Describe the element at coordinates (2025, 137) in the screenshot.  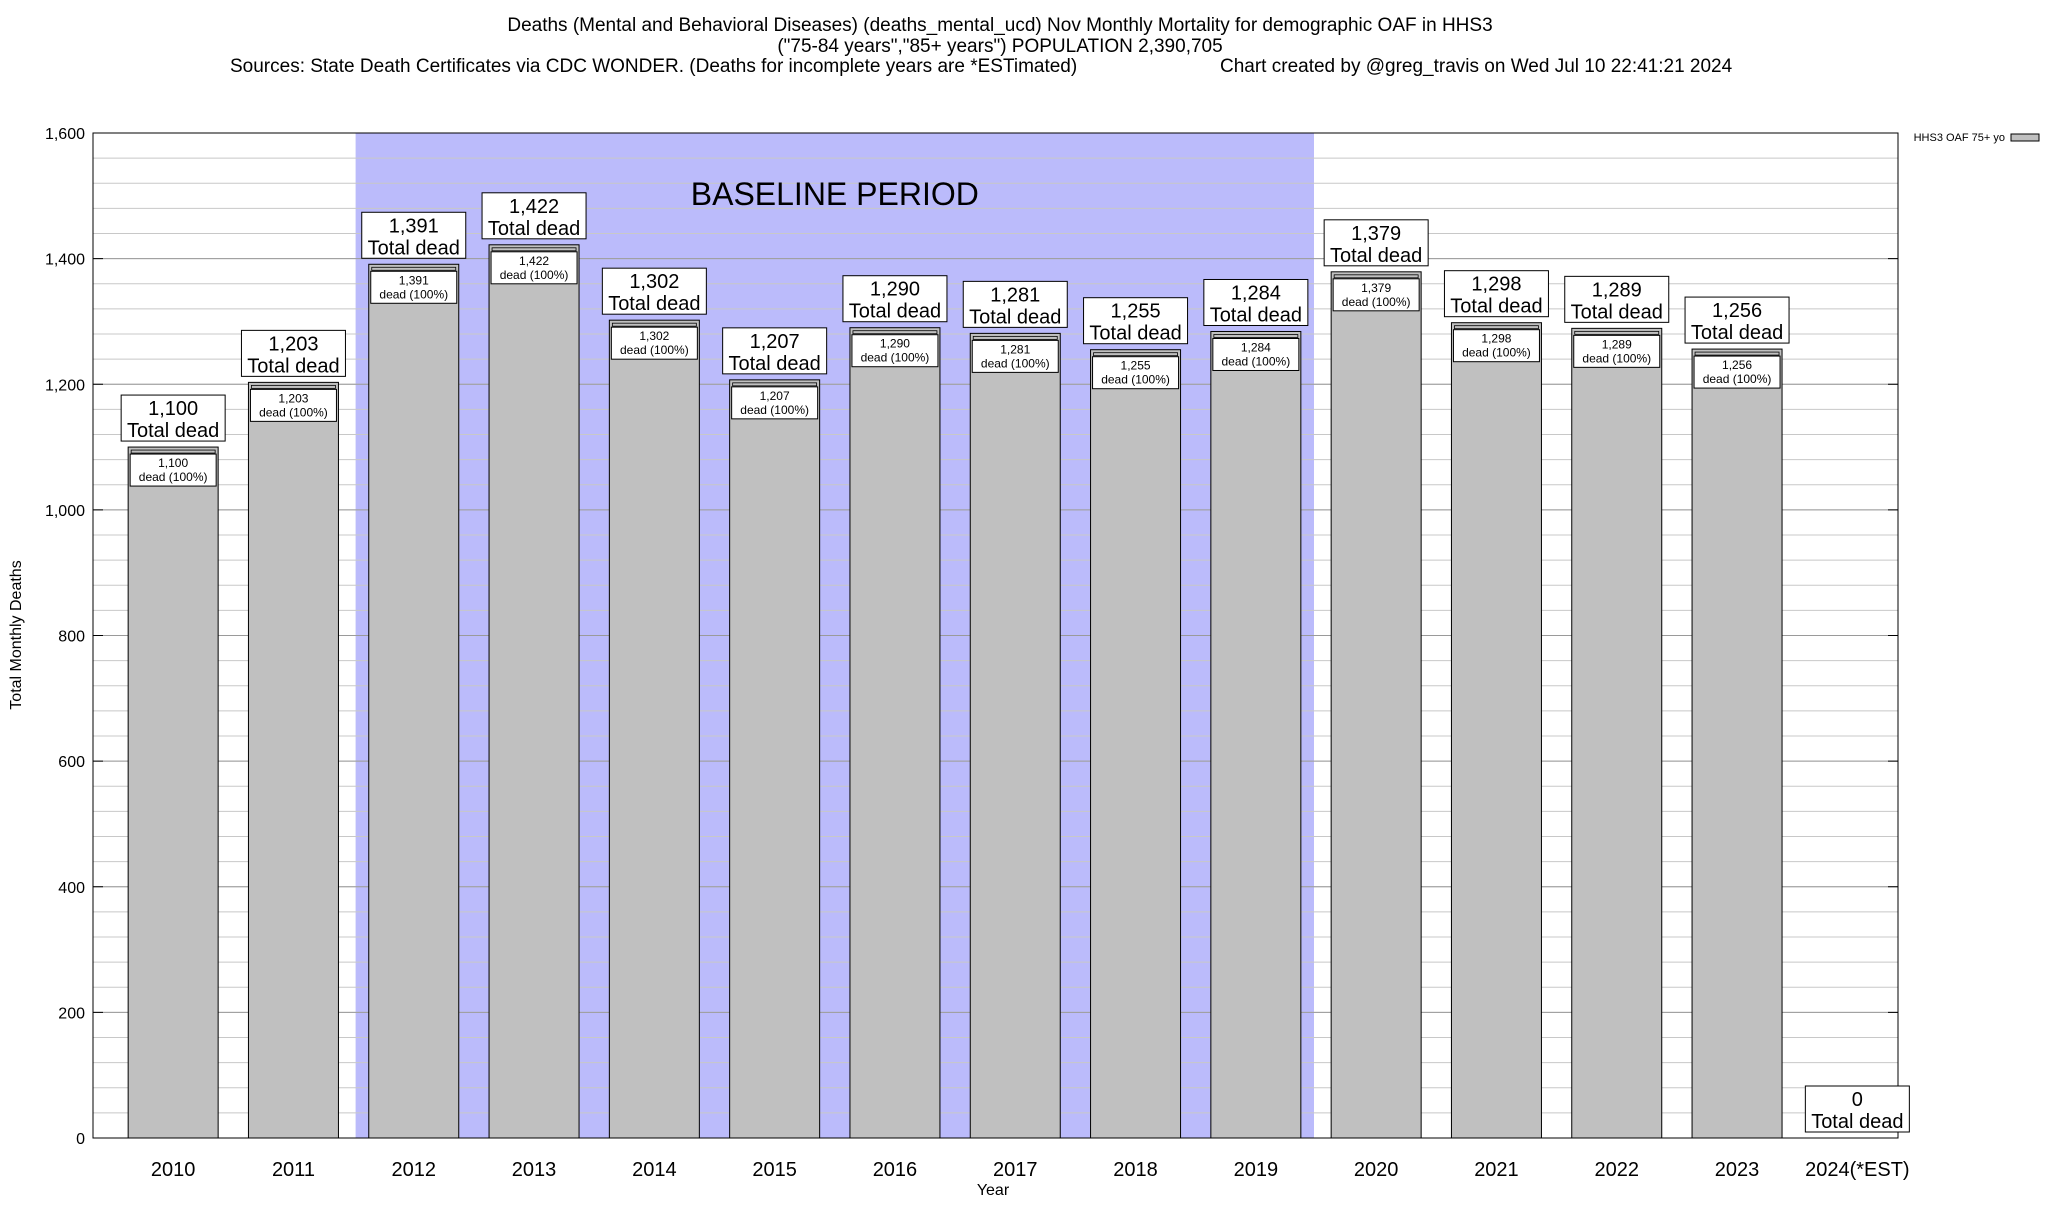
I see `legend-swatch` at that location.